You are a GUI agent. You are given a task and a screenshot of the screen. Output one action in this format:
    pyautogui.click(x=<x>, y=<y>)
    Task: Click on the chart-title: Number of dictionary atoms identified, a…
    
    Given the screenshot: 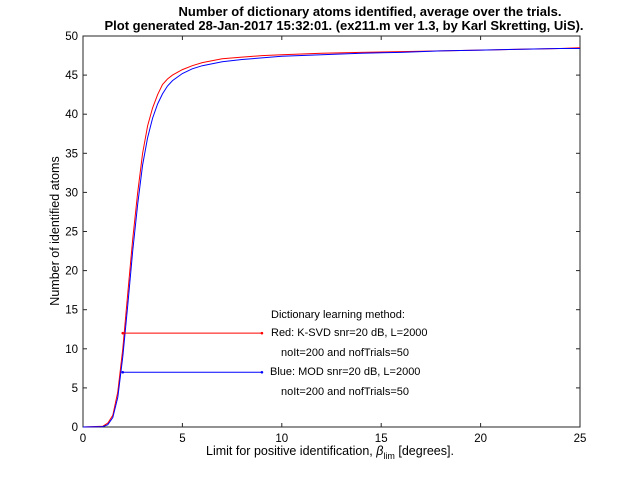 What is the action you would take?
    pyautogui.click(x=370, y=11)
    